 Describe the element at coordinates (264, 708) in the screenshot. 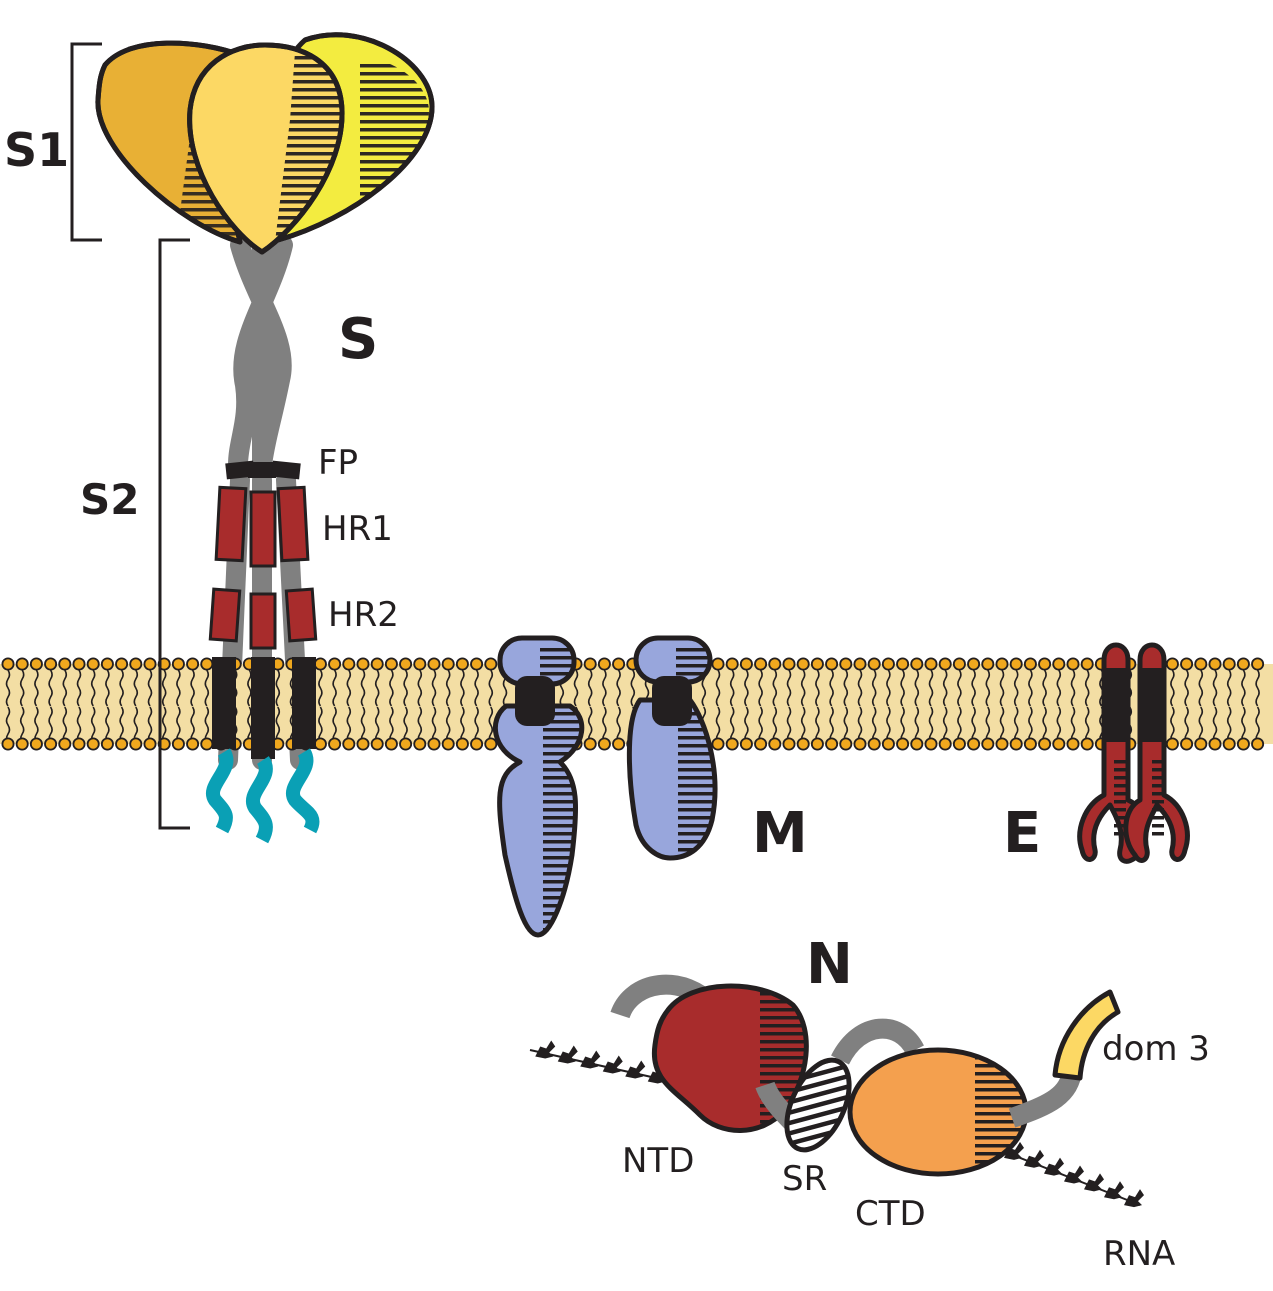

I see `spike-transmembrane-domains` at that location.